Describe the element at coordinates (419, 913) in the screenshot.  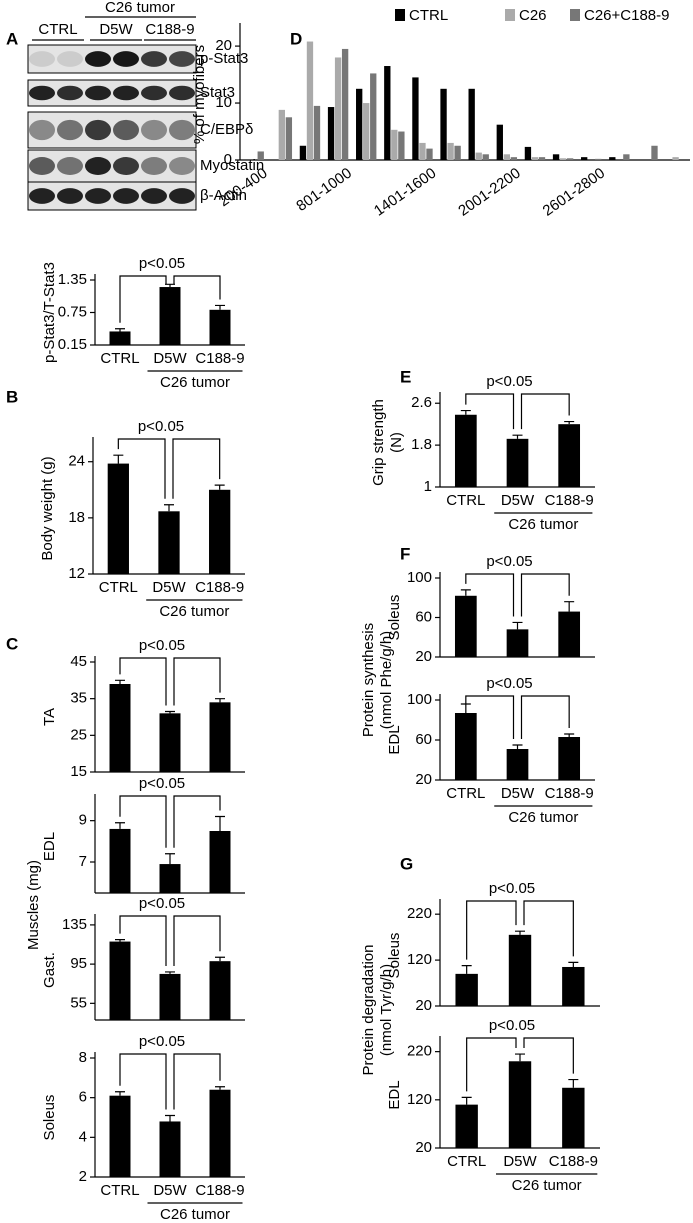
I see `y-tick-label: 220` at that location.